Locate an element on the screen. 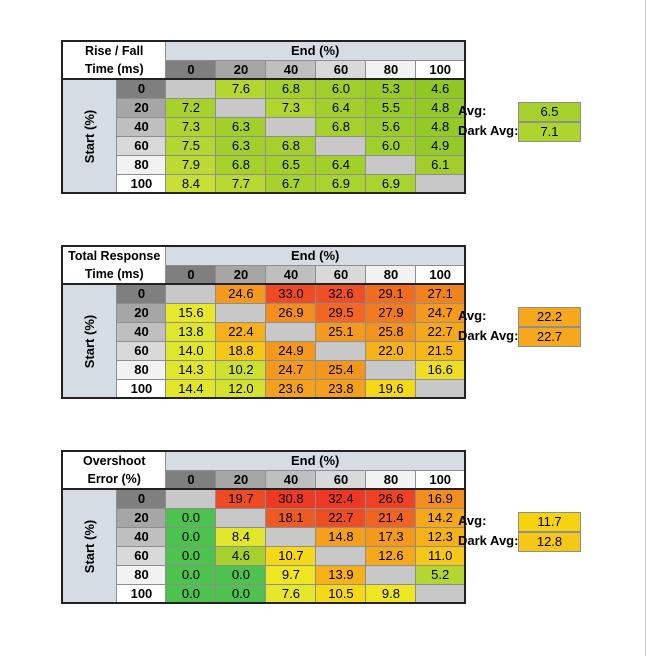 The width and height of the screenshot is (646, 656). value-cell: 5.5 is located at coordinates (391, 107).